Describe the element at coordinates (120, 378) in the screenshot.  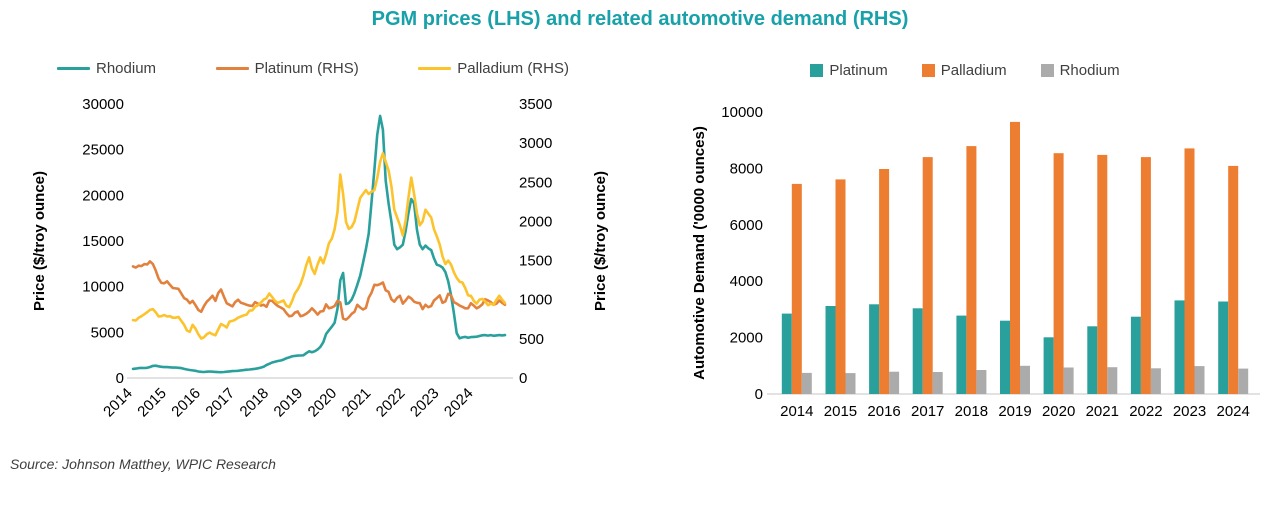
I see `lhs-tick-label: 0` at that location.